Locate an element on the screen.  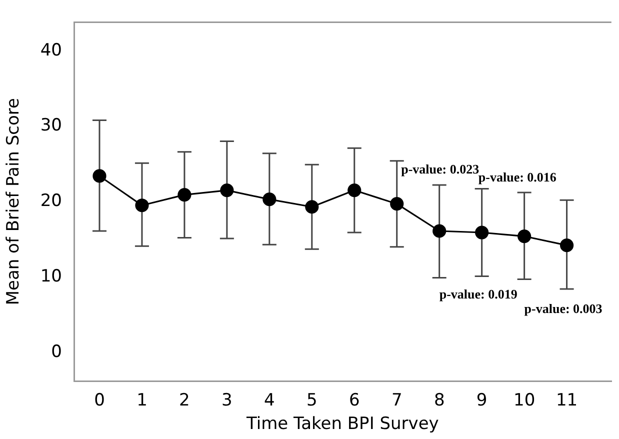
x-tick-label: 8 is located at coordinates (439, 400).